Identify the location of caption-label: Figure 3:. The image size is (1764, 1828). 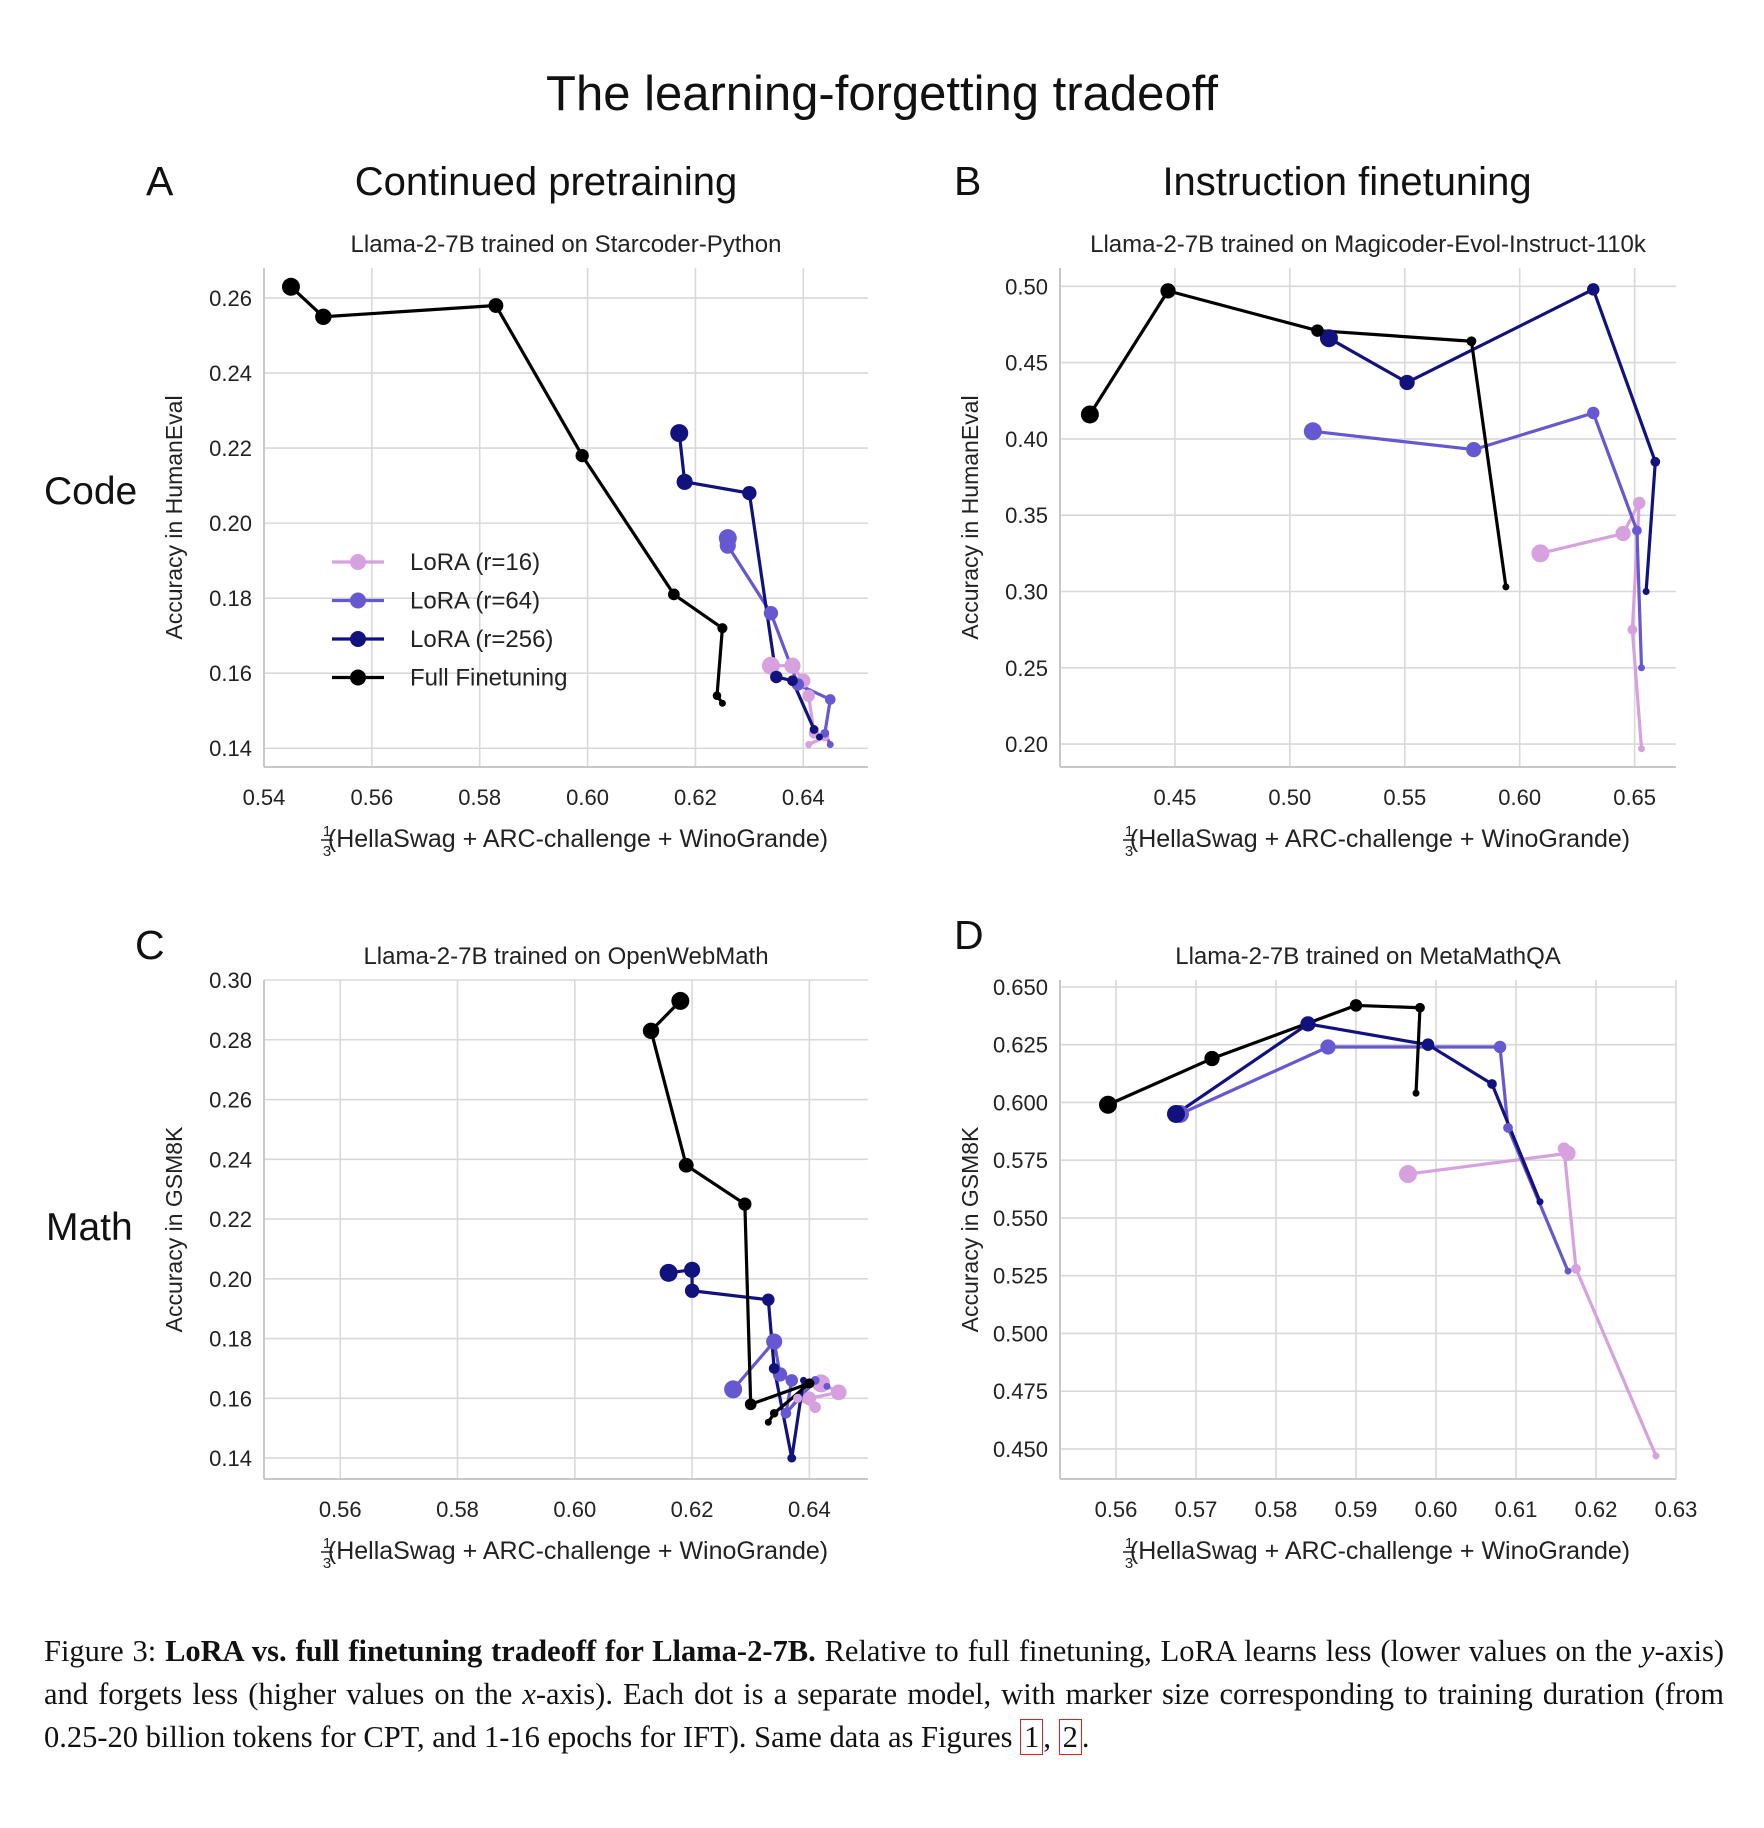
(100, 1651).